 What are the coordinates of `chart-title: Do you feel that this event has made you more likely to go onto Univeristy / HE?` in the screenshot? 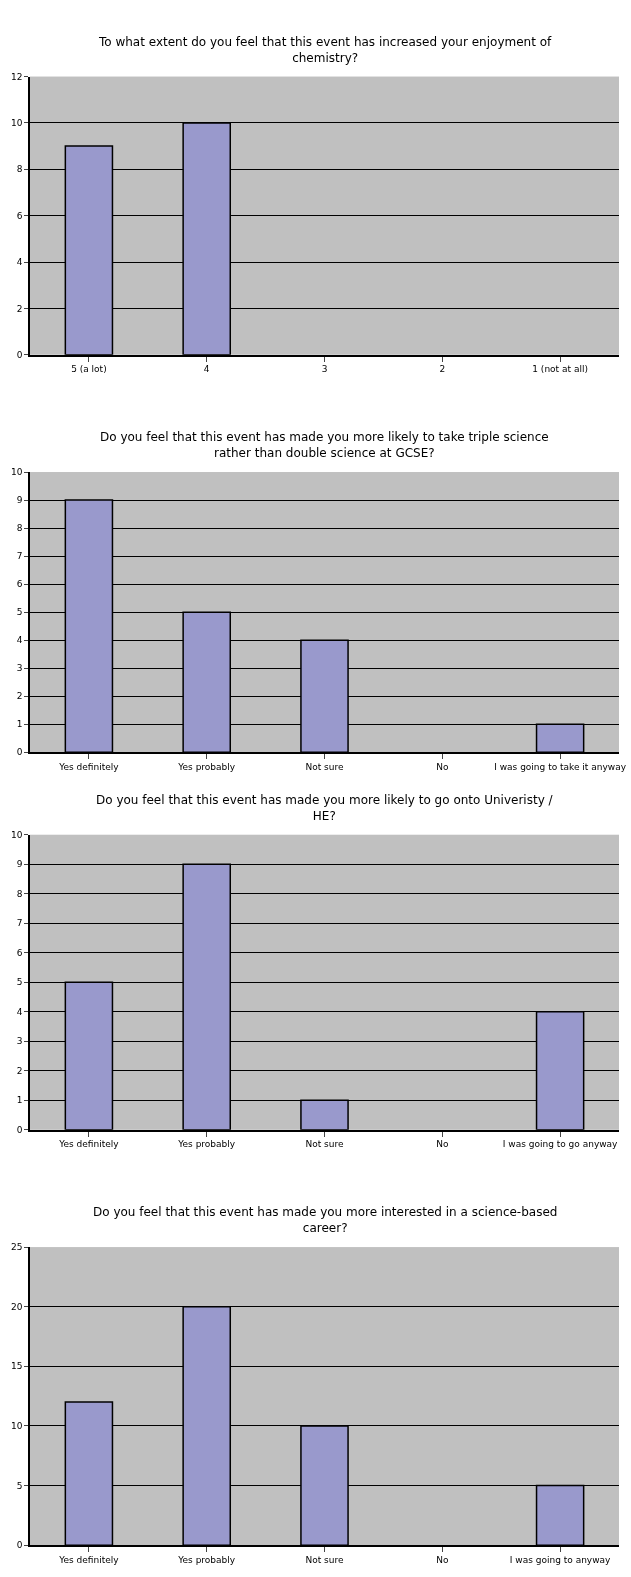 It's located at (325, 808).